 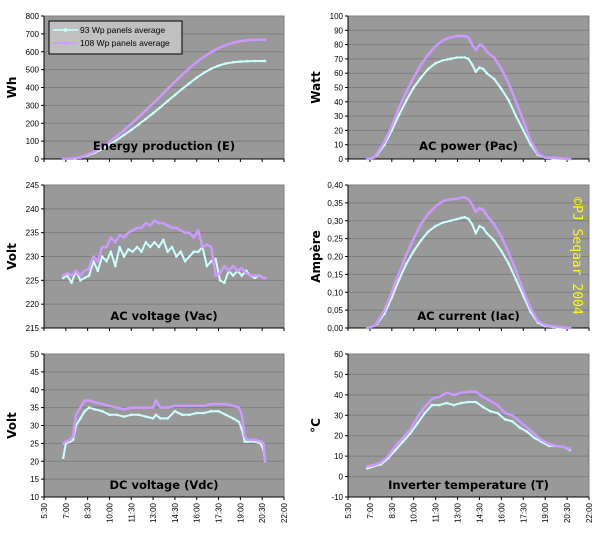 I want to click on y-tick-label: 100, so click(x=33, y=141).